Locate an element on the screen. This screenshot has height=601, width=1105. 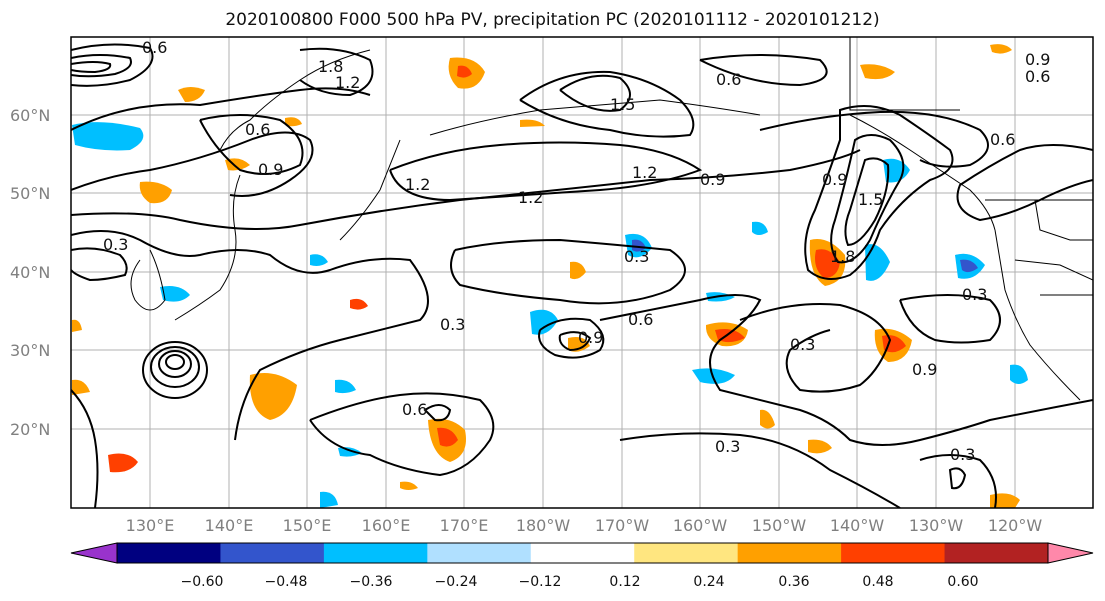
colorbar-tick-label: −0.24 is located at coordinates (456, 582).